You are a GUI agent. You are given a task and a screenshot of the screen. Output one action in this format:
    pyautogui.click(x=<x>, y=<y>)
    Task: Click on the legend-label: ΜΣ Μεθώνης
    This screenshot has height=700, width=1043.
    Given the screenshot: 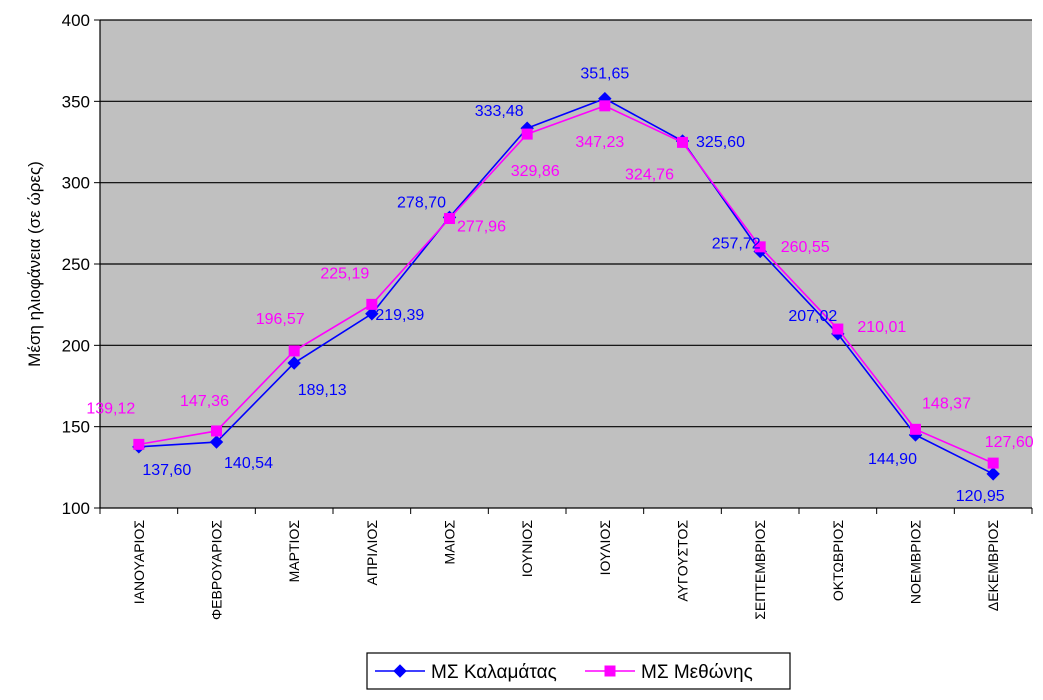 What is the action you would take?
    pyautogui.click(x=697, y=672)
    